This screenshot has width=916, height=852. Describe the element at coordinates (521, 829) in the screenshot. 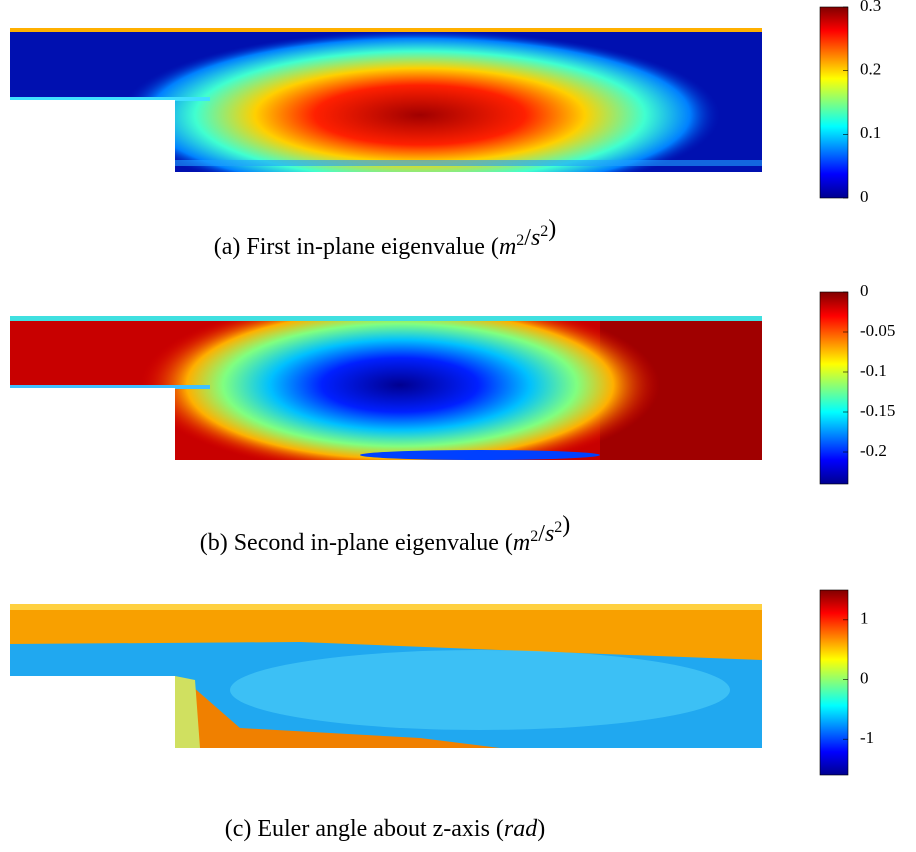

I see `math: rad` at that location.